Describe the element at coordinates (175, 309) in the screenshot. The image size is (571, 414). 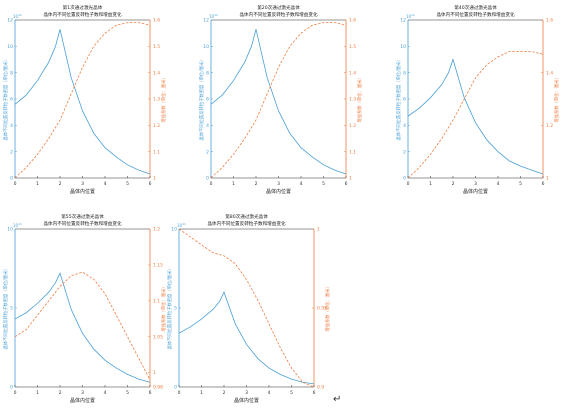
I see `left-tick-label: 5` at that location.